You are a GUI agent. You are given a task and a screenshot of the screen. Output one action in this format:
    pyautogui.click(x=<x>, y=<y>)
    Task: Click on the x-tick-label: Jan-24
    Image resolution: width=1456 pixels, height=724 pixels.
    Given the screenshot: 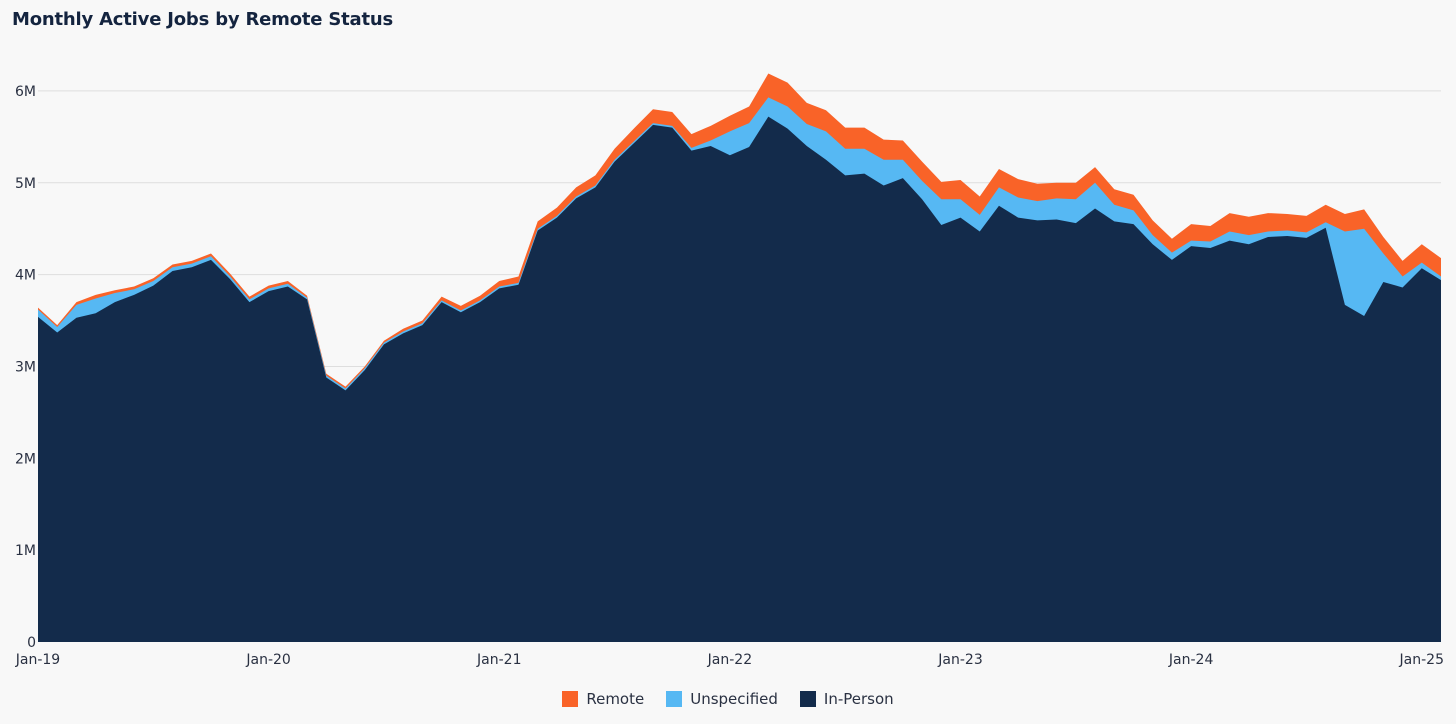 What is the action you would take?
    pyautogui.click(x=1191, y=660)
    